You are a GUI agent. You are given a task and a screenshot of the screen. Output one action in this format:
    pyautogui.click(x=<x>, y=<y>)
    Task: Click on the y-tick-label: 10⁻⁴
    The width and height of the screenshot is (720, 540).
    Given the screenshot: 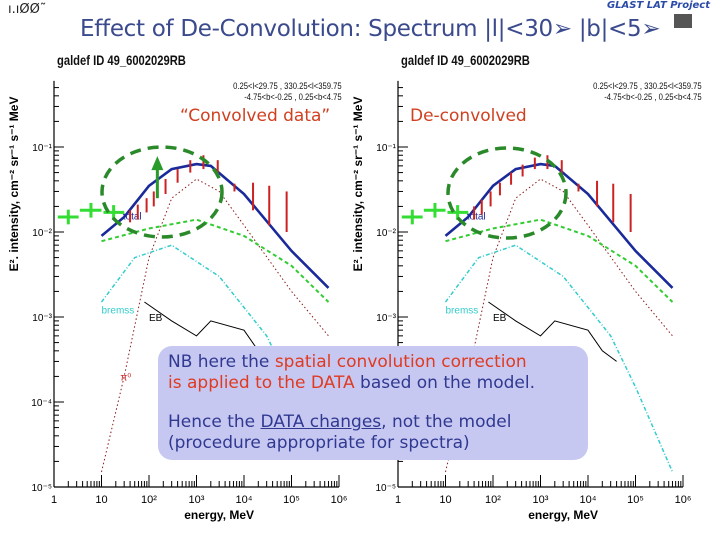 What is the action you would take?
    pyautogui.click(x=41, y=403)
    